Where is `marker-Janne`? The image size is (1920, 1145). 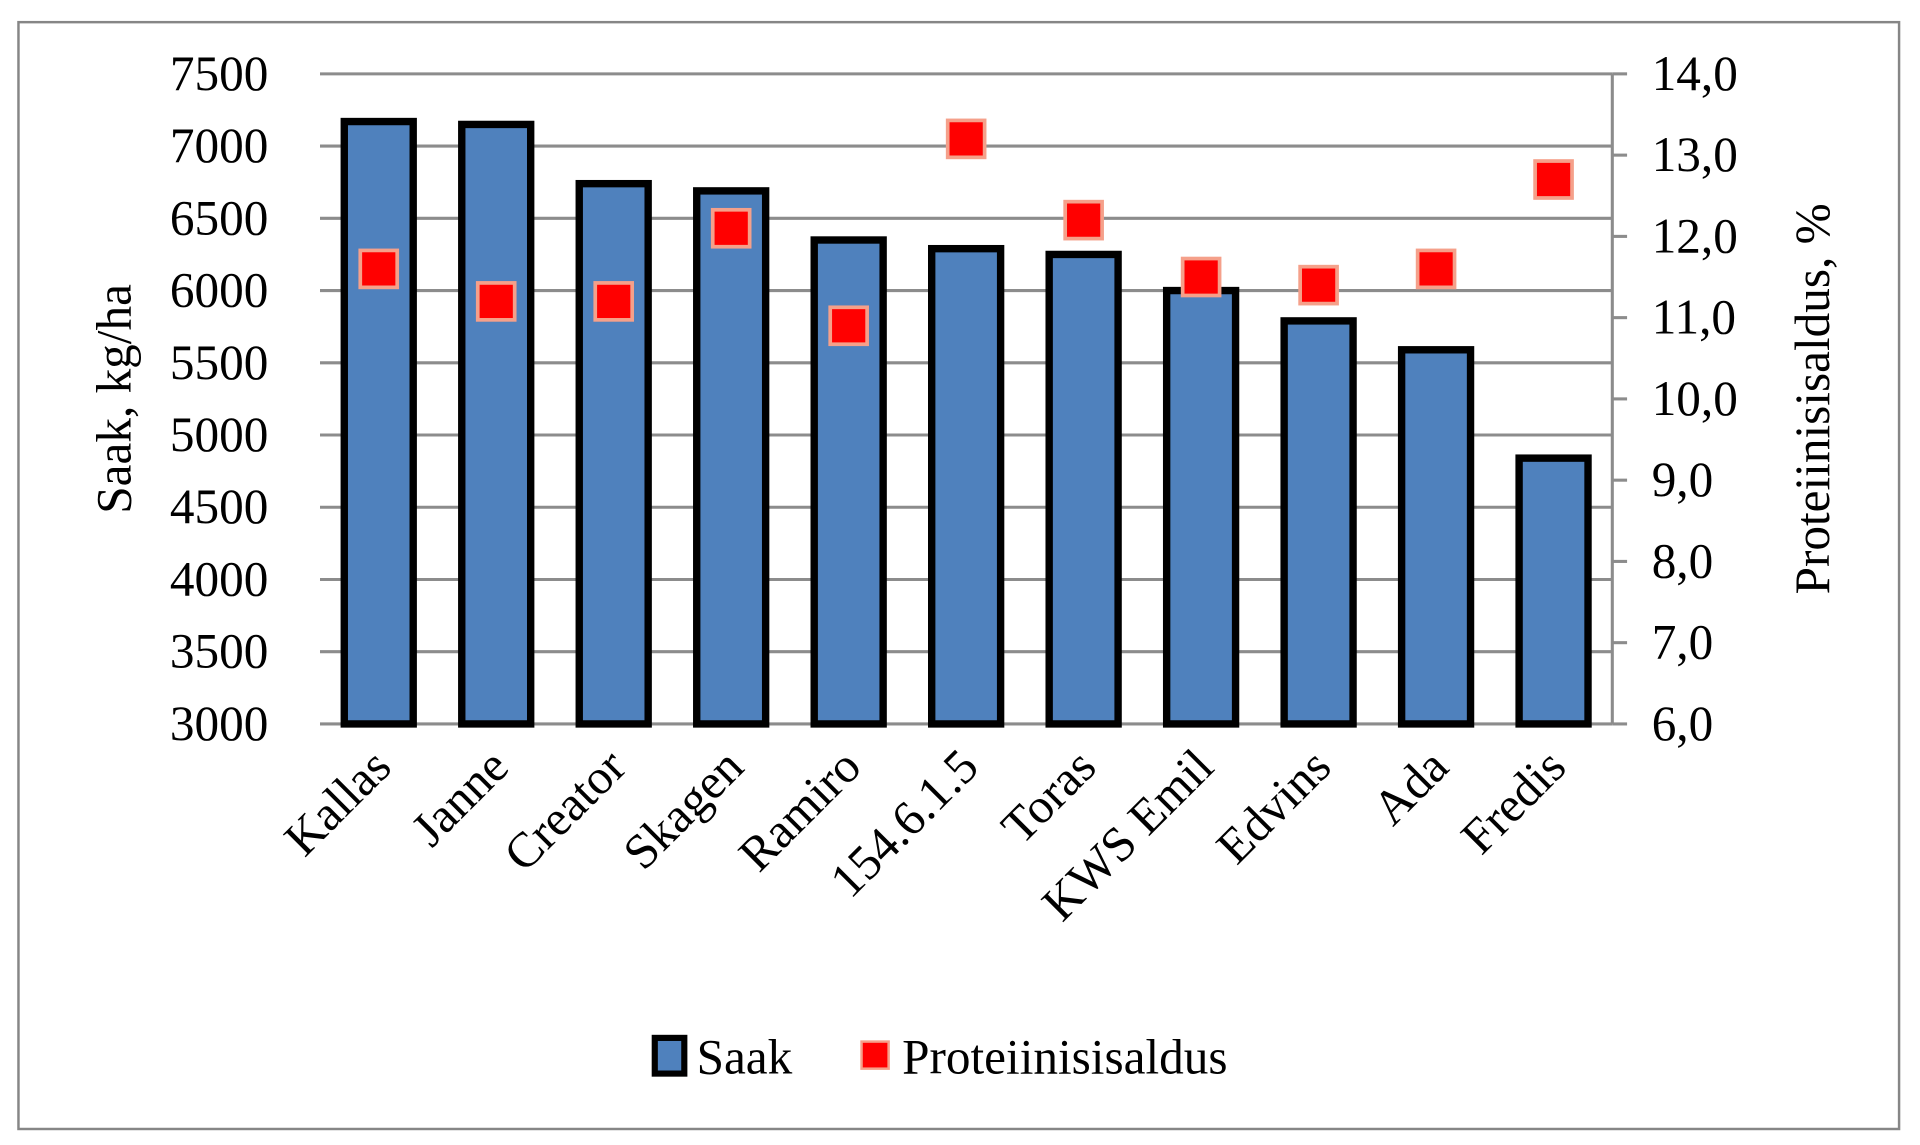
marker-Janne is located at coordinates (496, 301).